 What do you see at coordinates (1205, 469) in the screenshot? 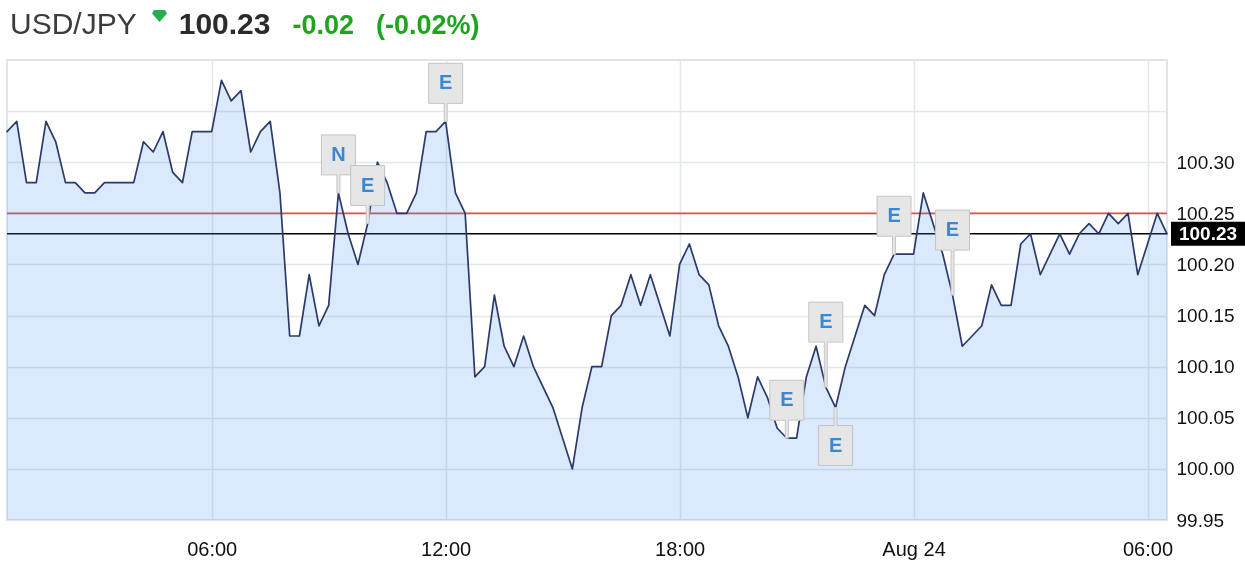
I see `y-tick-label: 100.00` at bounding box center [1205, 469].